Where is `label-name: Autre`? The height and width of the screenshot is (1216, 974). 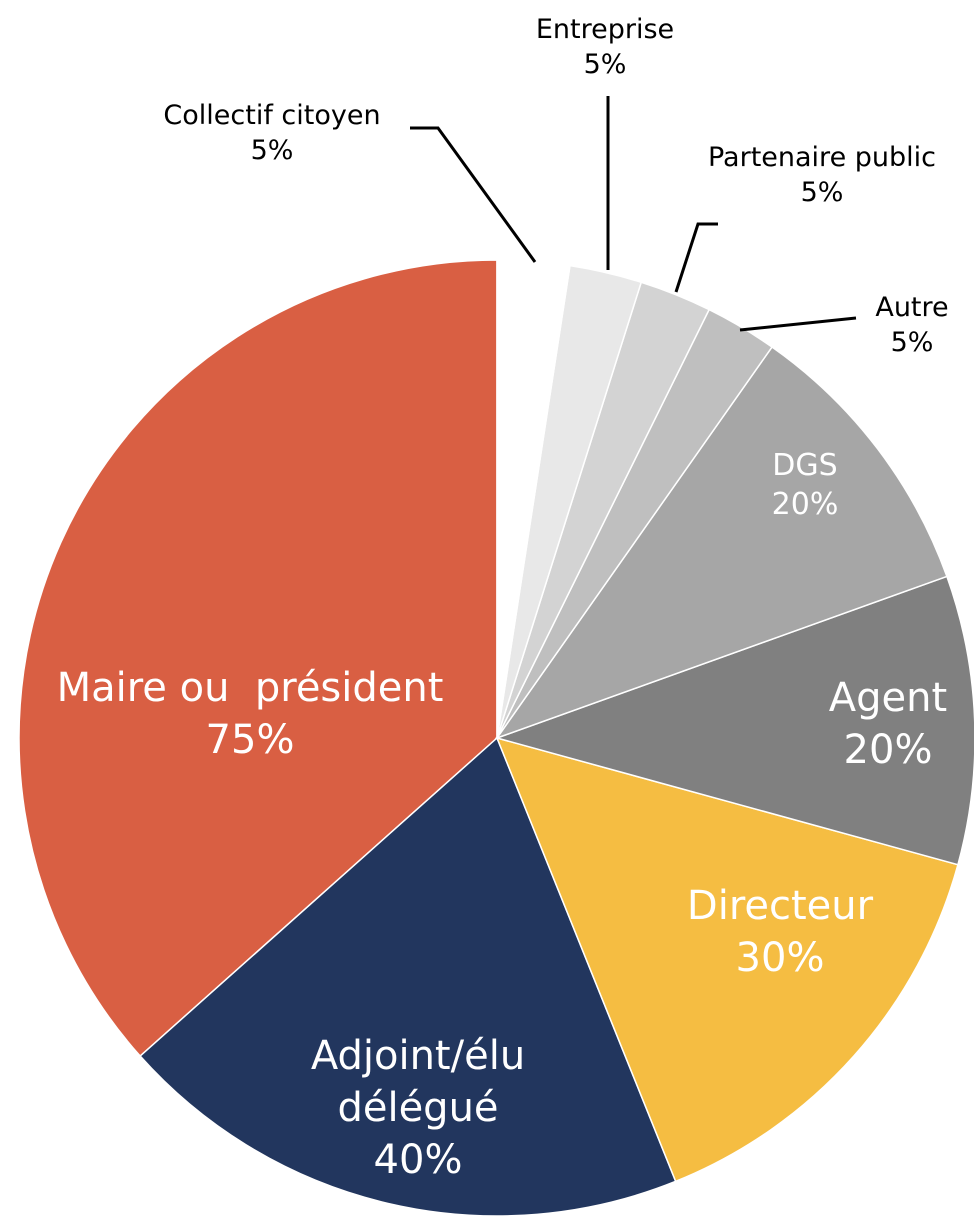
label-name: Autre is located at coordinates (912, 307).